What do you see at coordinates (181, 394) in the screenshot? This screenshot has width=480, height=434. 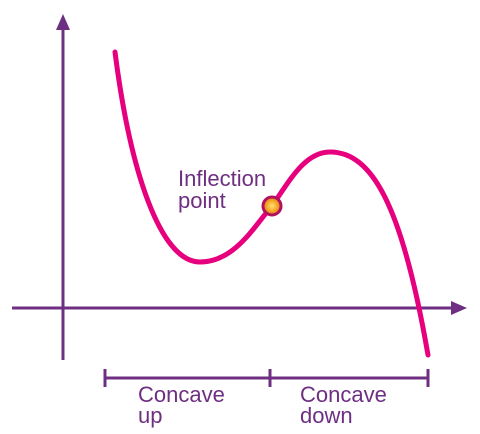 I see `concave-up-label: Concave` at bounding box center [181, 394].